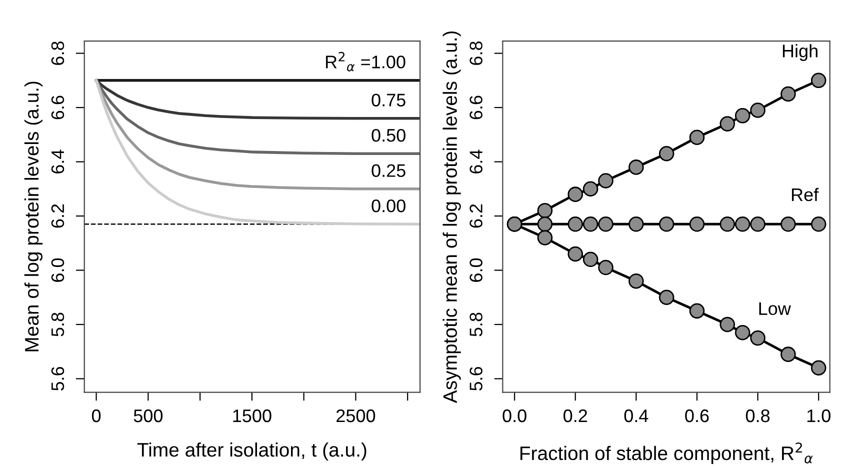 This screenshot has width=852, height=467. What do you see at coordinates (96, 415) in the screenshot?
I see `x-tick-label: 0` at bounding box center [96, 415].